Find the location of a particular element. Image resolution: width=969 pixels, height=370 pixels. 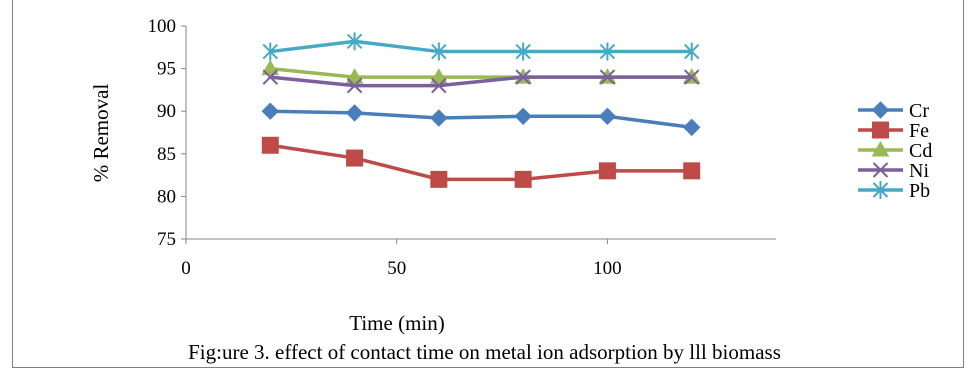

legend-item-pb: Pb is located at coordinates (894, 191).